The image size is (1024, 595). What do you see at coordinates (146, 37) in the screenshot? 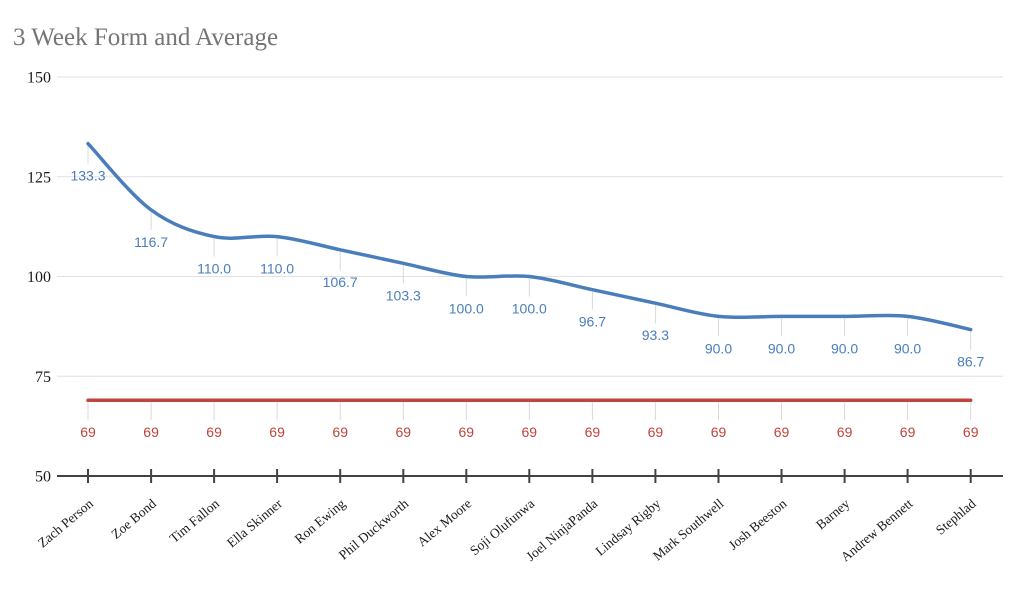
I see `chart-title: 3 Week Form and Average` at bounding box center [146, 37].